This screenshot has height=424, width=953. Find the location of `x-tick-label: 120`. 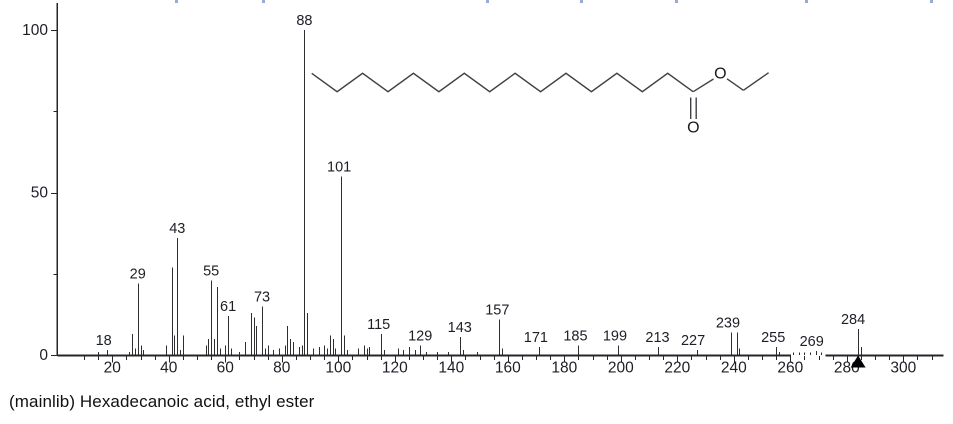

x-tick-label: 120 is located at coordinates (395, 368).